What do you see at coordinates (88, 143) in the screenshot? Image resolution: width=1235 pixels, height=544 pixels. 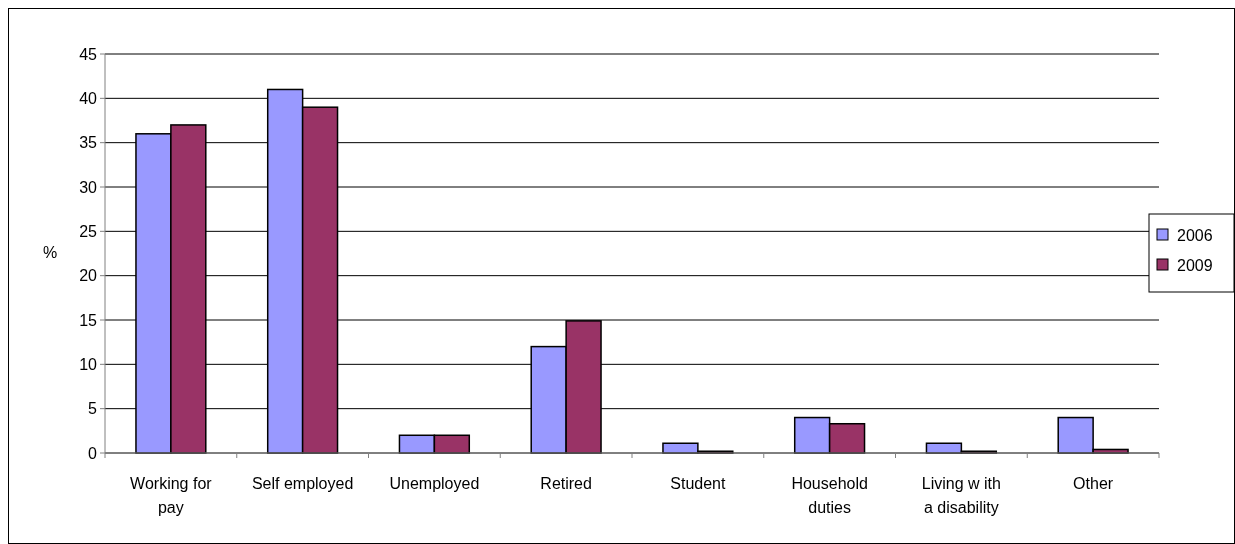 I see `y-tick-label: 35` at bounding box center [88, 143].